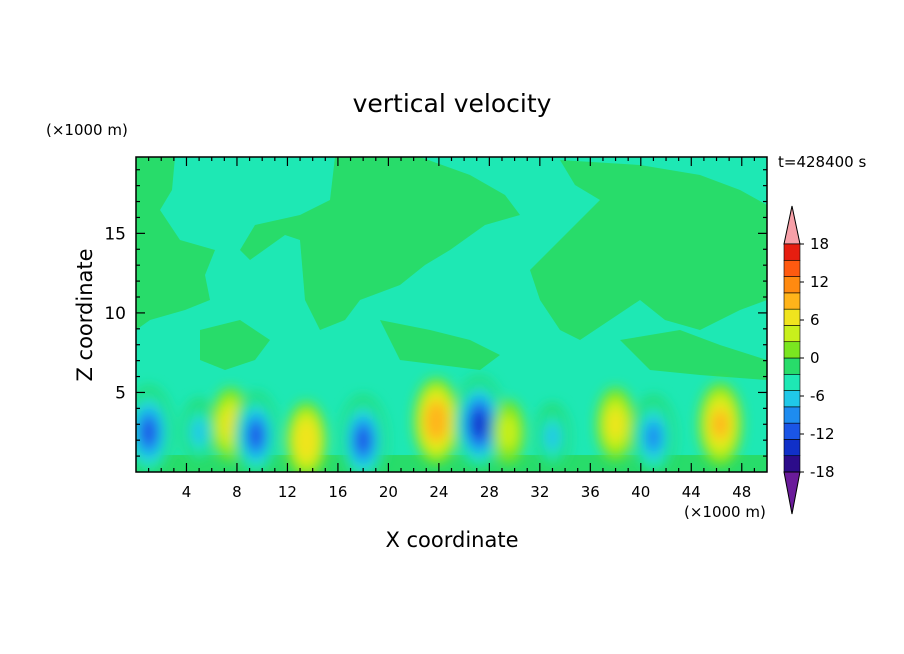 Image resolution: width=904 pixels, height=654 pixels. What do you see at coordinates (822, 434) in the screenshot?
I see `colorbar-label: -12` at bounding box center [822, 434].